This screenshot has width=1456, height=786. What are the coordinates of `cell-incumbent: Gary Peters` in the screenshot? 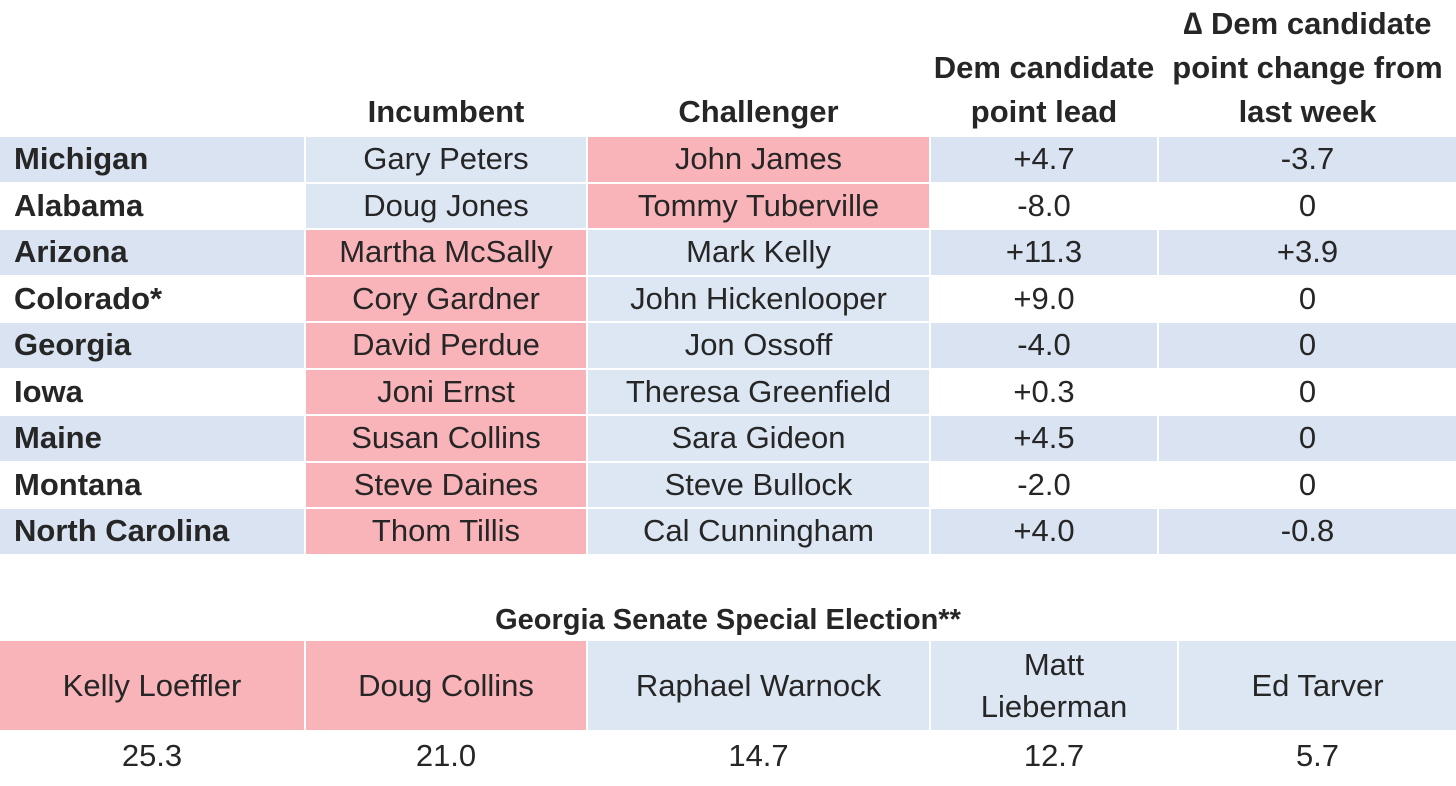 It's located at (446, 159).